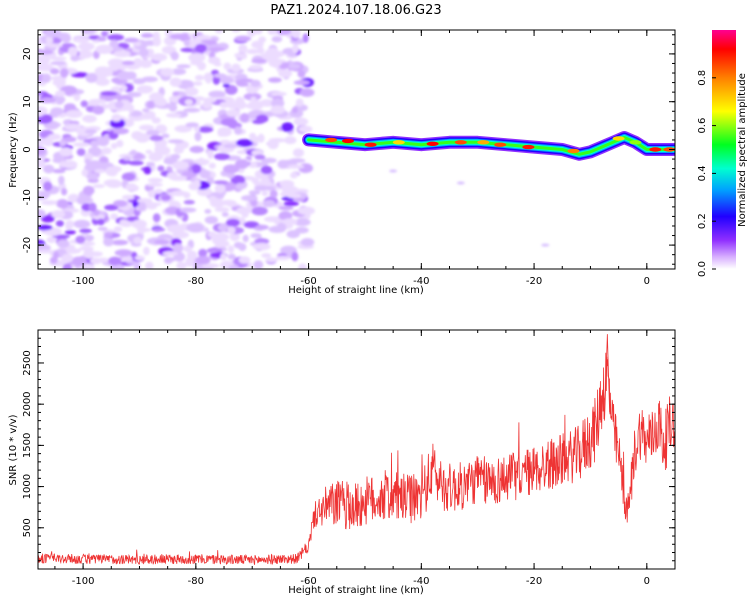  Describe the element at coordinates (607, 377) in the screenshot. I see `snr-peak` at that location.